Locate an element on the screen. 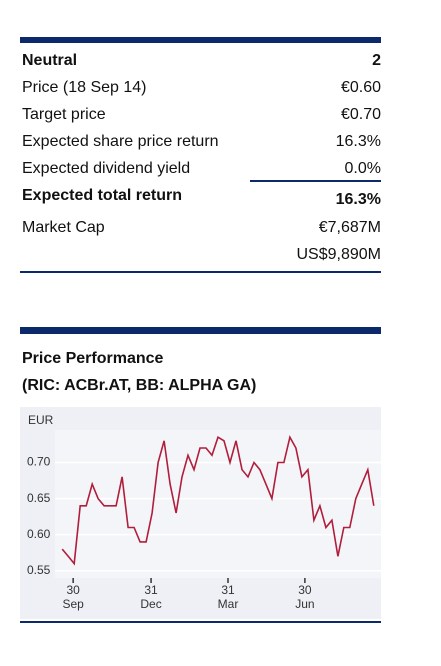  y-tick-label: 0.65 is located at coordinates (39, 498).